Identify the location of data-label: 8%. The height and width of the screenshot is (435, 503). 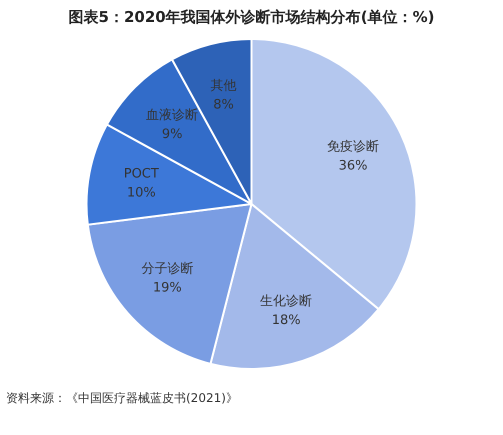
(223, 105).